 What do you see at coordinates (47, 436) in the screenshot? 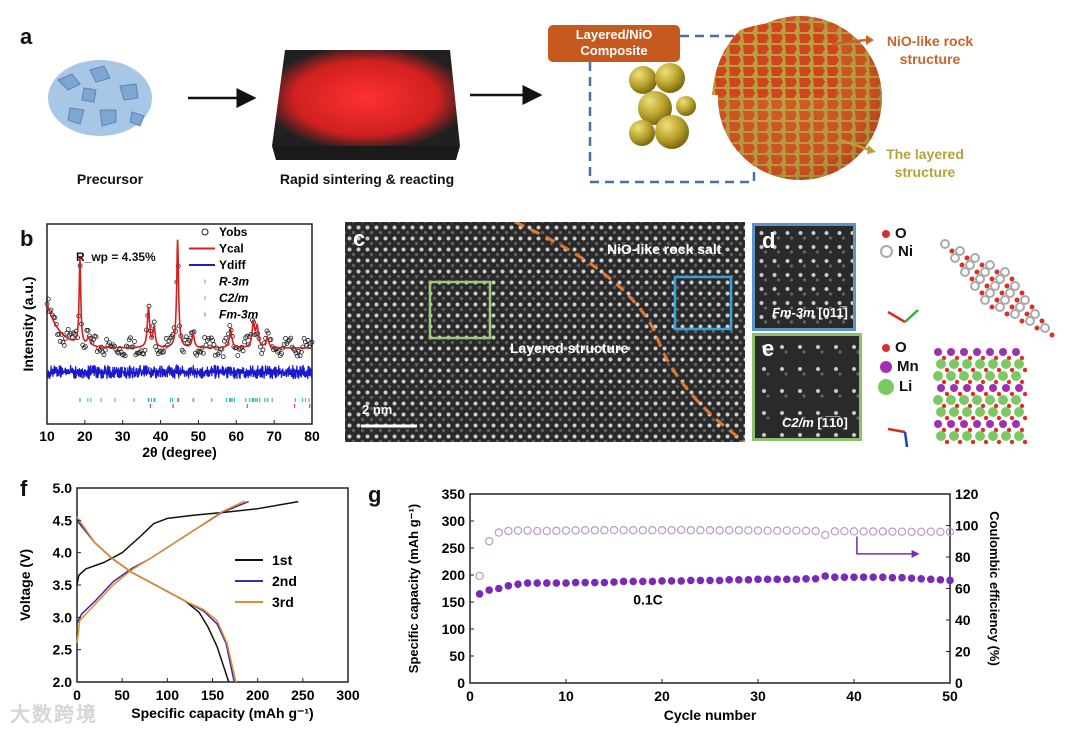
I see `x-tick-label: 10` at bounding box center [47, 436].